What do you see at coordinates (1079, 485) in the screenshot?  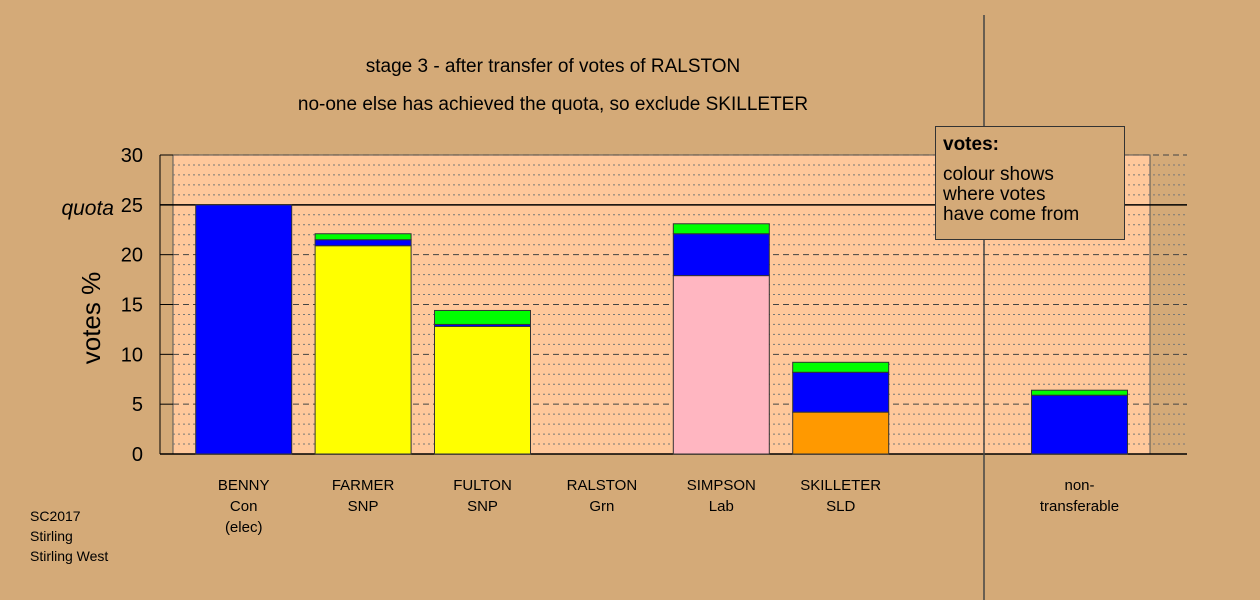 I see `x-tick-label: non-` at bounding box center [1079, 485].